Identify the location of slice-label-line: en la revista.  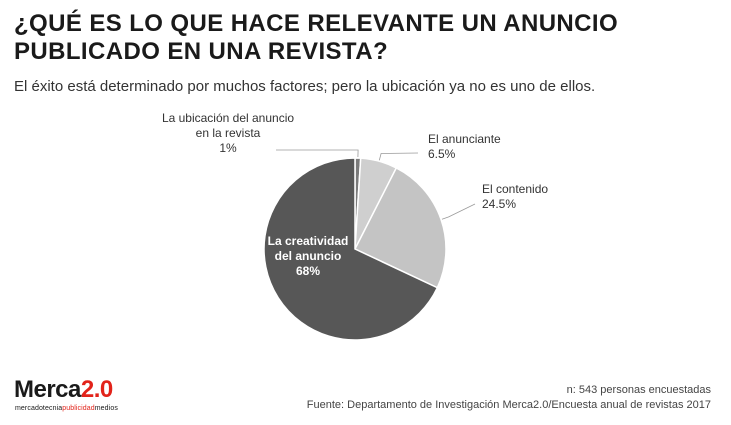
(228, 133).